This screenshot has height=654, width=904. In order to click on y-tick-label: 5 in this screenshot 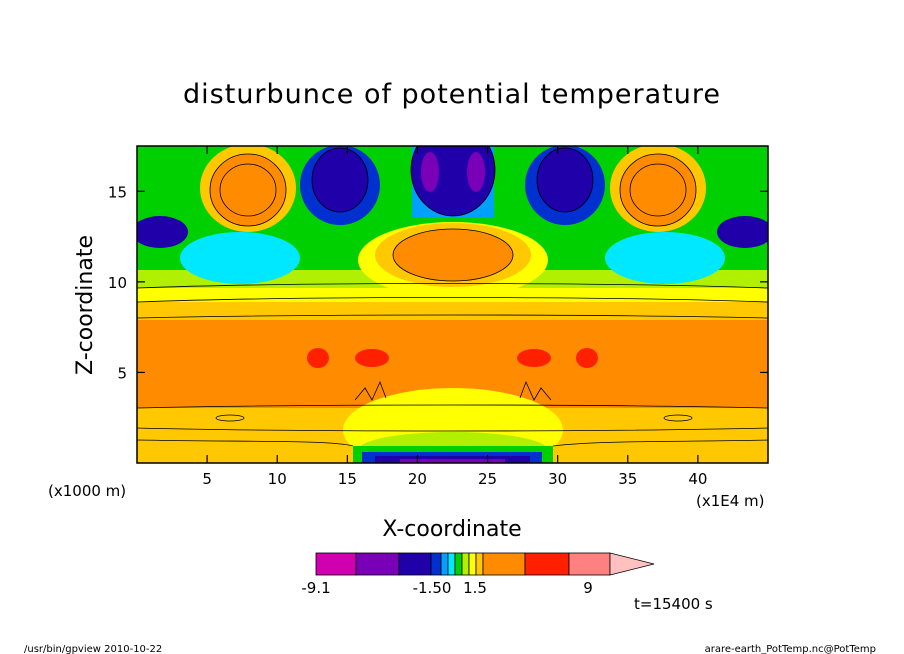, I will do `click(122, 373)`.